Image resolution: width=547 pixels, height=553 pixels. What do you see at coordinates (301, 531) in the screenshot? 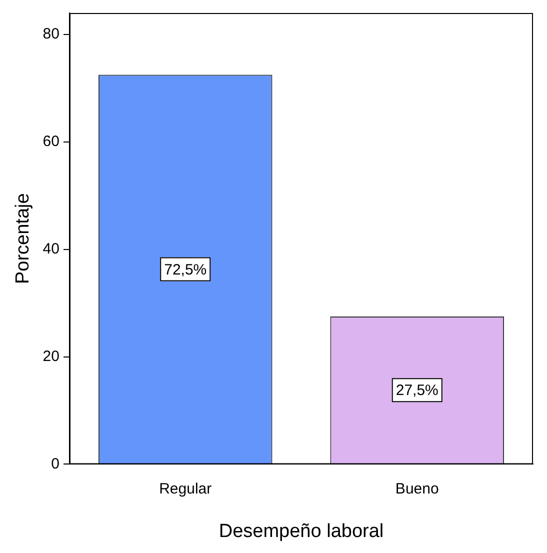
I see `x-axis-title: Desempeño laboral` at bounding box center [301, 531].